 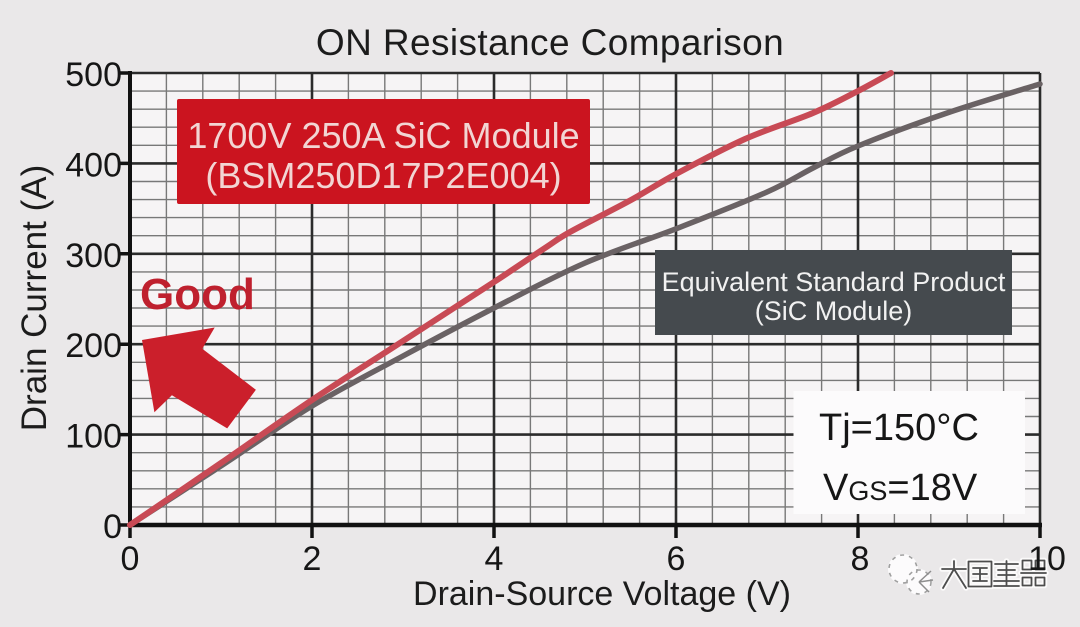 What do you see at coordinates (197, 294) in the screenshot?
I see `svg-text: Good` at bounding box center [197, 294].